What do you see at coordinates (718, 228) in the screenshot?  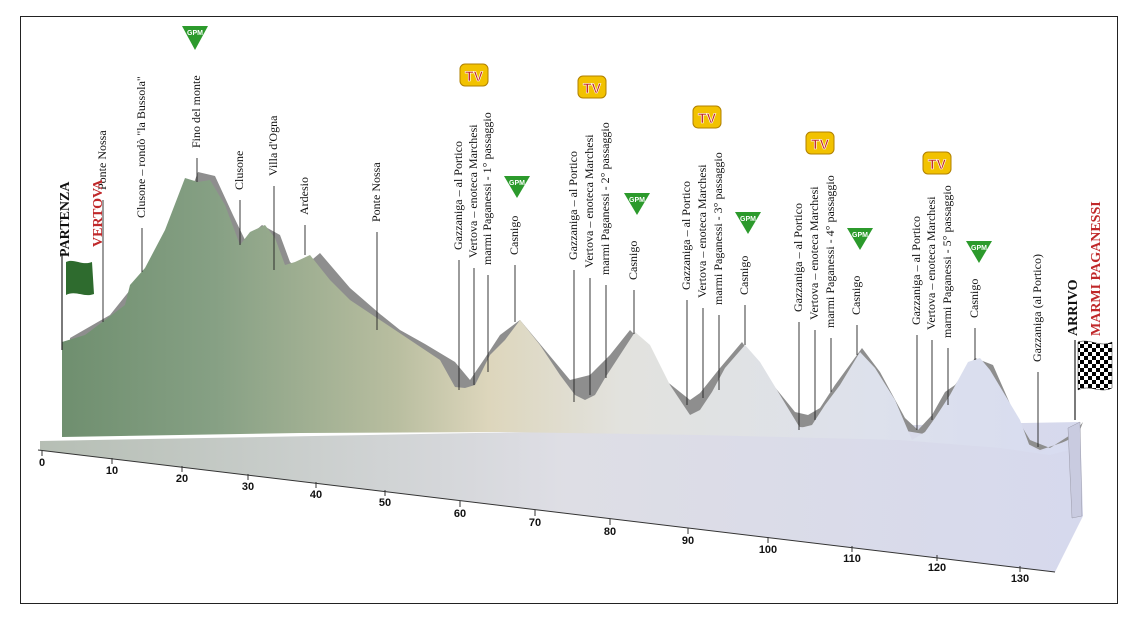 I see `place-label: marmi Paganessi - 3° passaggio` at bounding box center [718, 228].